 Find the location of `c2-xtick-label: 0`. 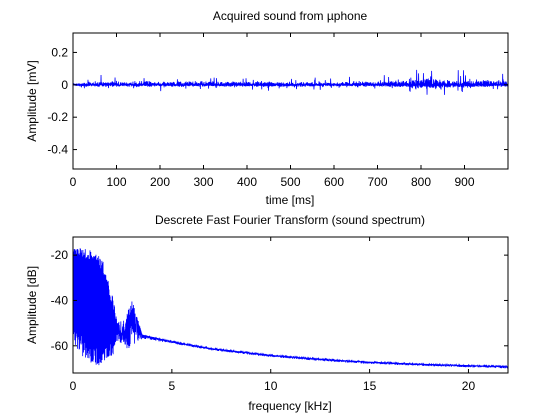

c2-xtick-label: 0 is located at coordinates (73, 386).